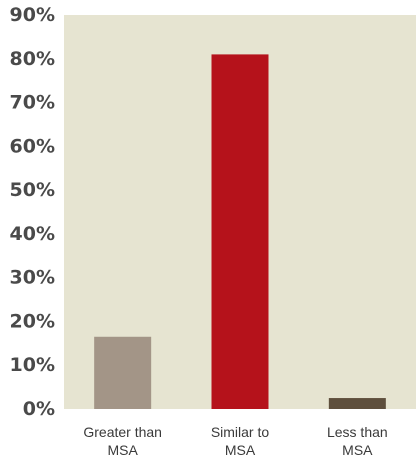 The image size is (416, 461). I want to click on x-category-label: Similar to, so click(240, 432).